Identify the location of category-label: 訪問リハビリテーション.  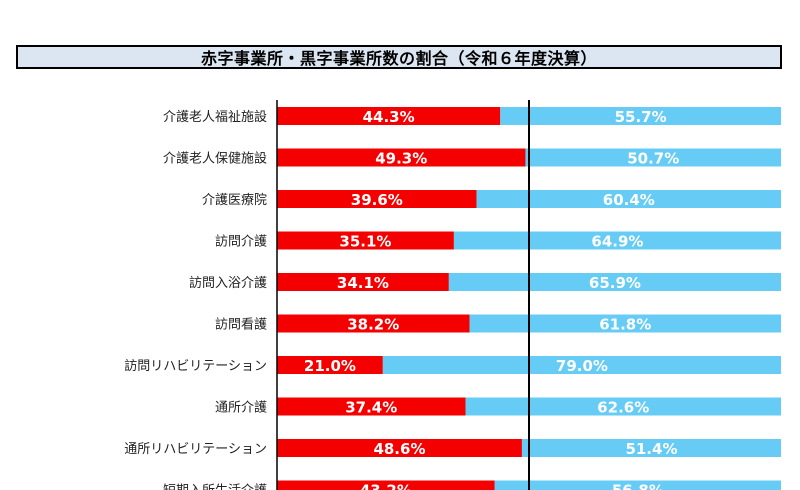
(195, 366).